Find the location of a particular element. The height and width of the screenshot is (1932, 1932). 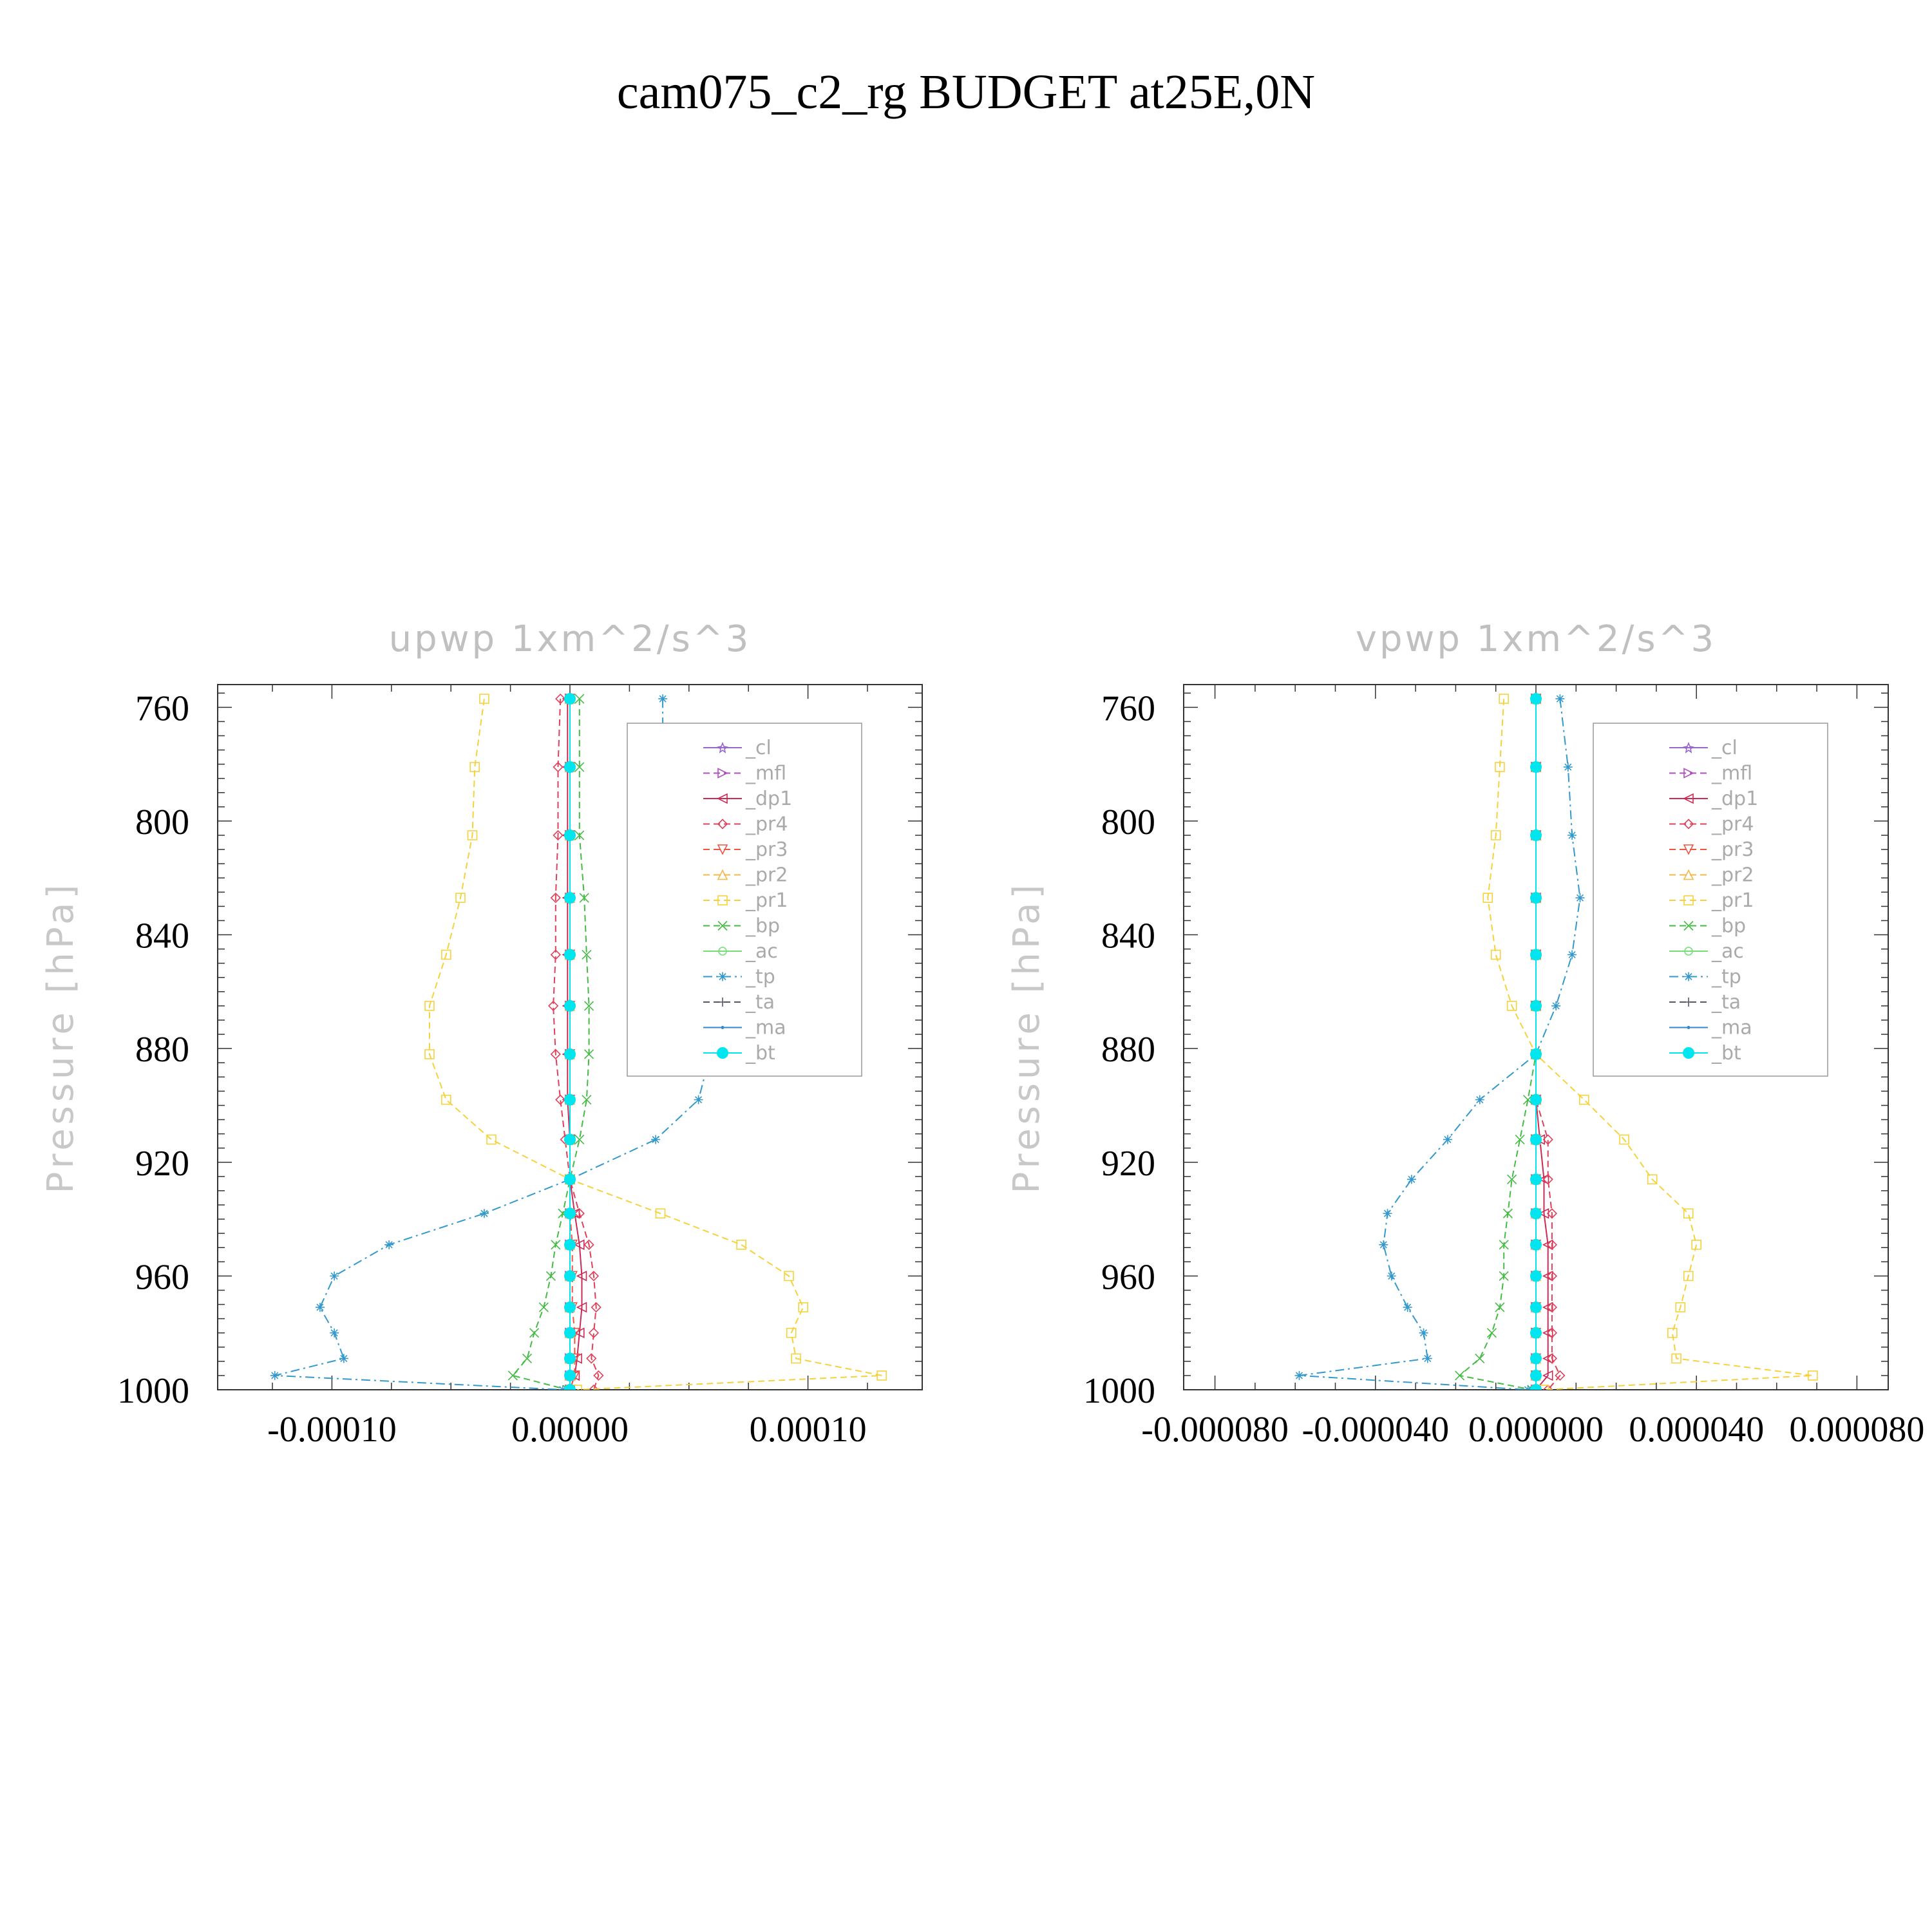

y-tick-label: 880 is located at coordinates (162, 1050).